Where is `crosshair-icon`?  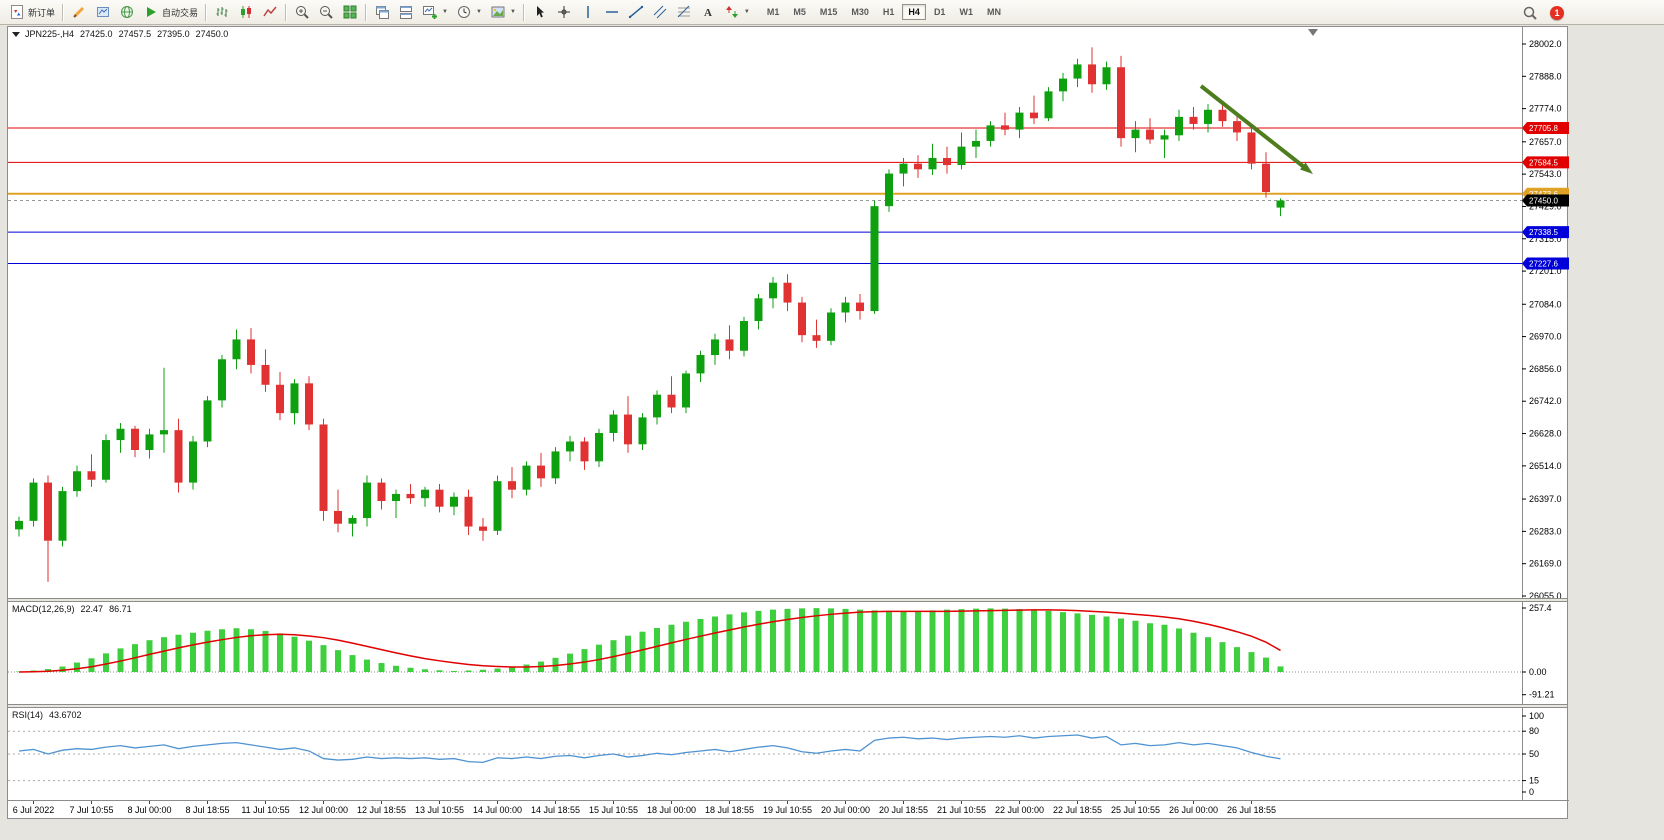 crosshair-icon is located at coordinates (563, 12).